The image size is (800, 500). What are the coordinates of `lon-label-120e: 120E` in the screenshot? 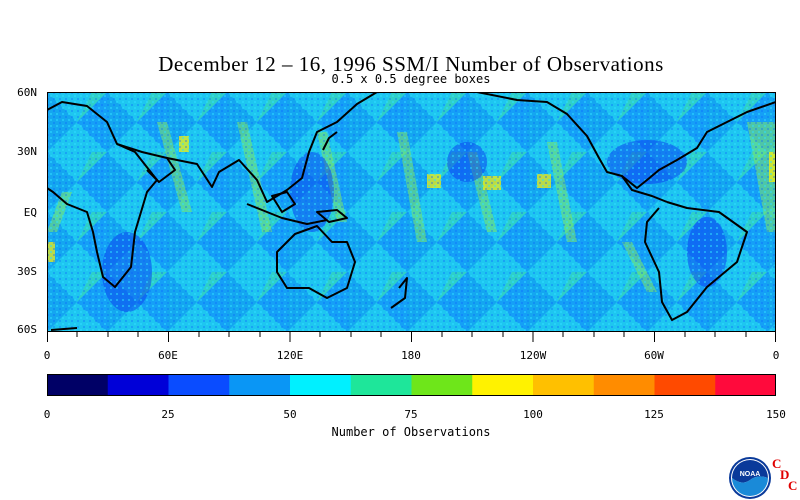 It's located at (290, 355).